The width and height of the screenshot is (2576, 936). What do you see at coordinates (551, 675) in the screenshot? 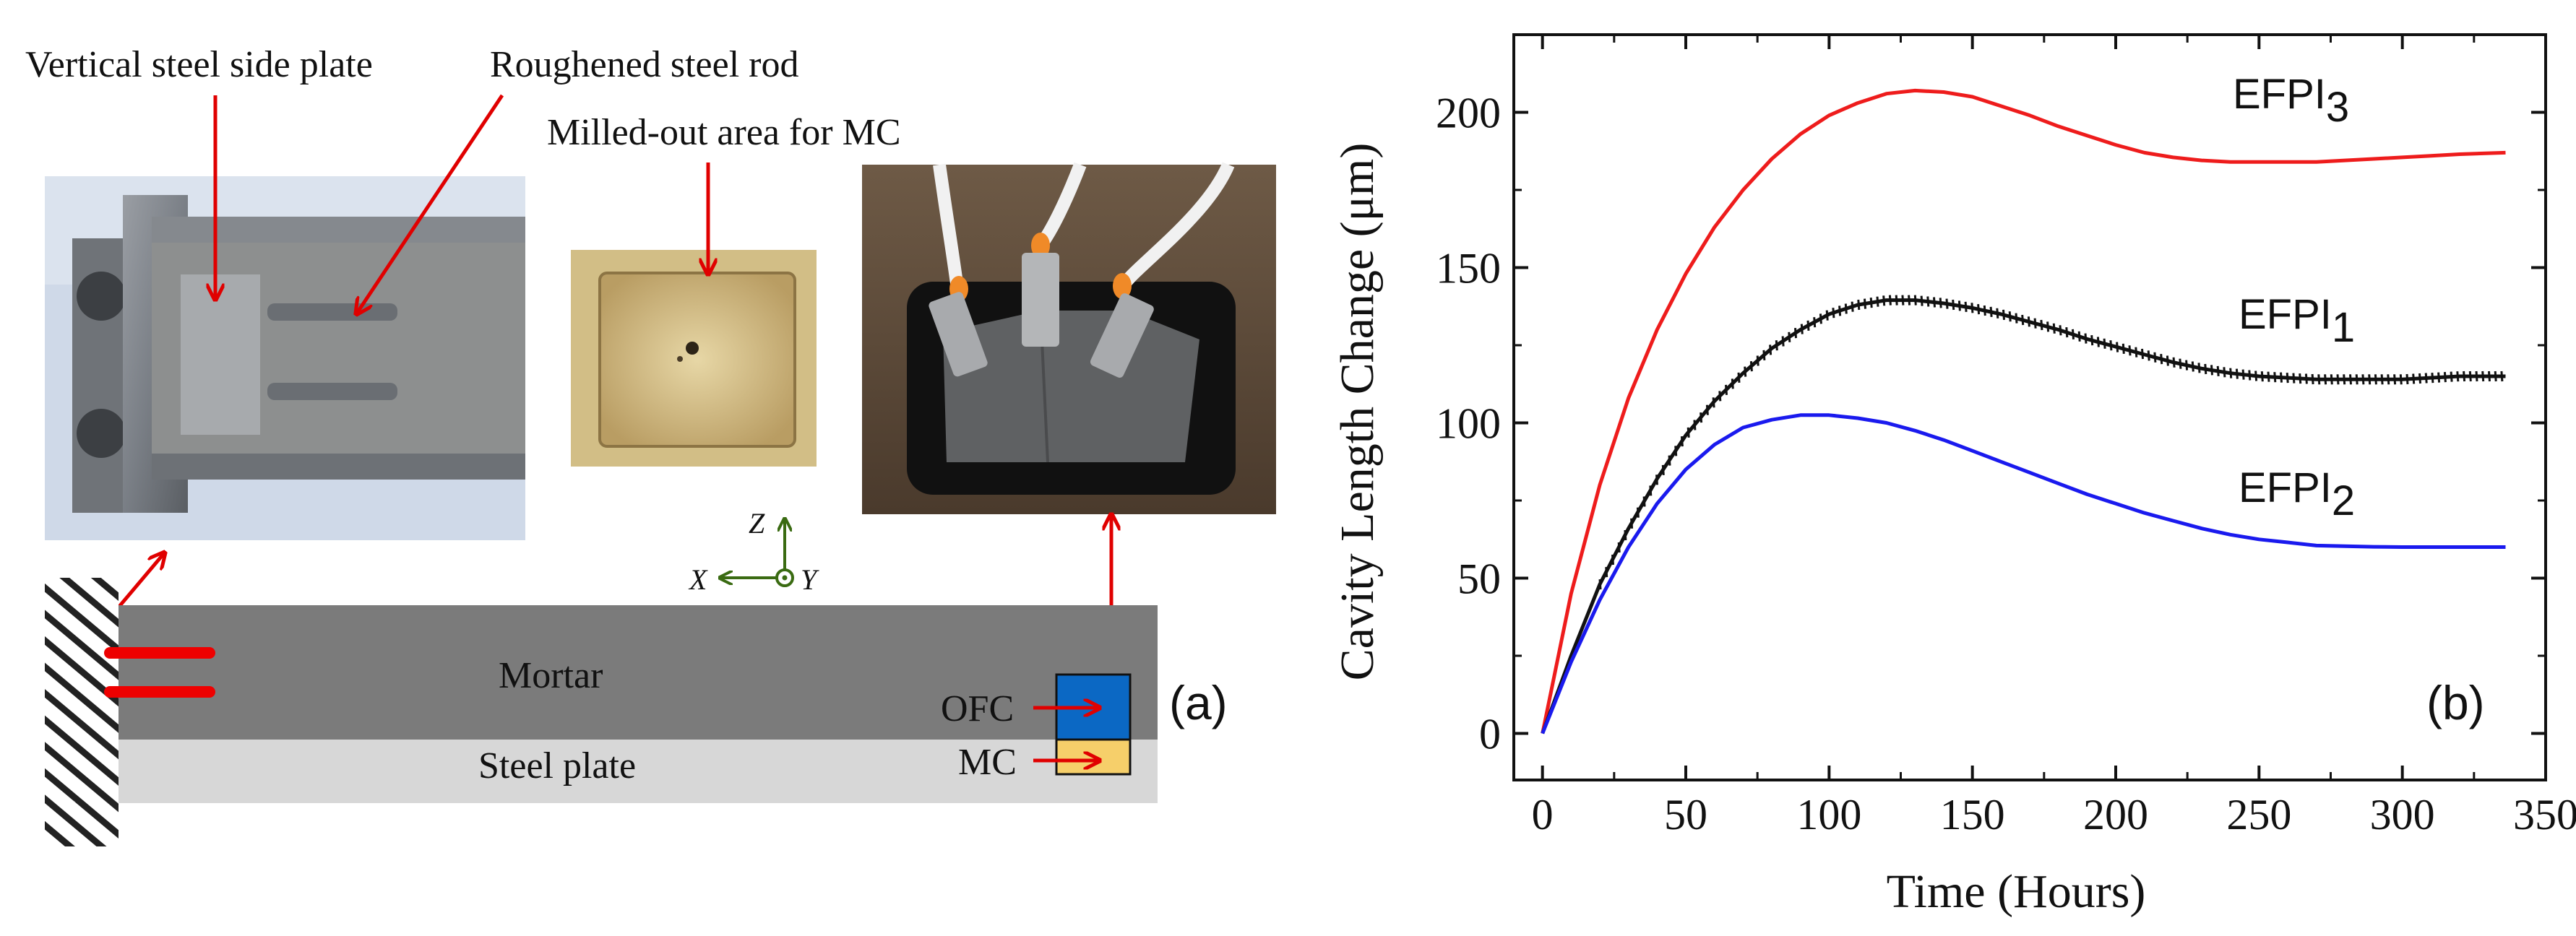
I see `label-mortar: Mortar` at bounding box center [551, 675].